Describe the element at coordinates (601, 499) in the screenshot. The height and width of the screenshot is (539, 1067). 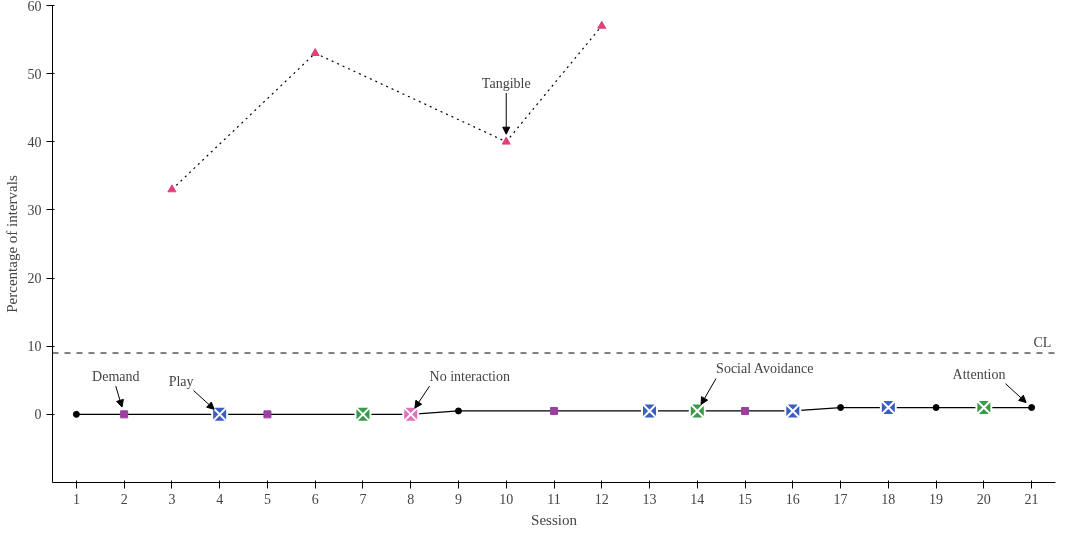
I see `x-tick-label: 12` at that location.